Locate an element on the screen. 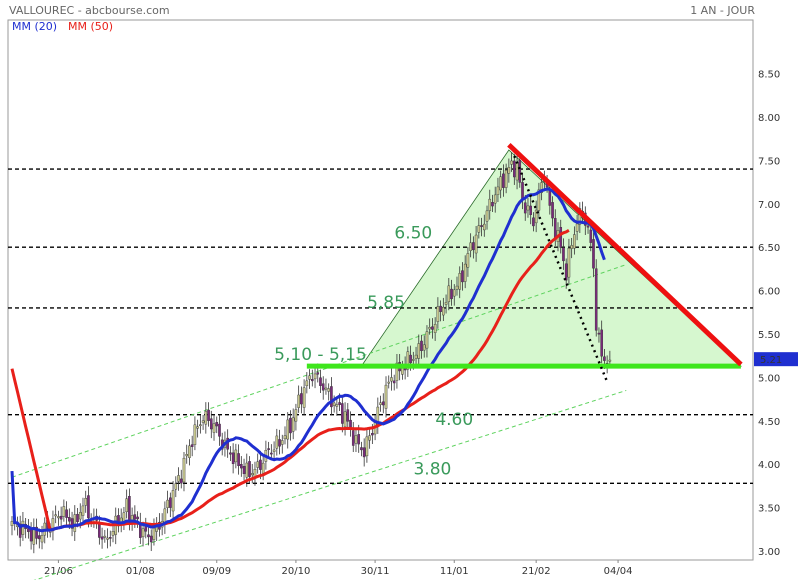  x-tick-label: 11/01 is located at coordinates (454, 571).